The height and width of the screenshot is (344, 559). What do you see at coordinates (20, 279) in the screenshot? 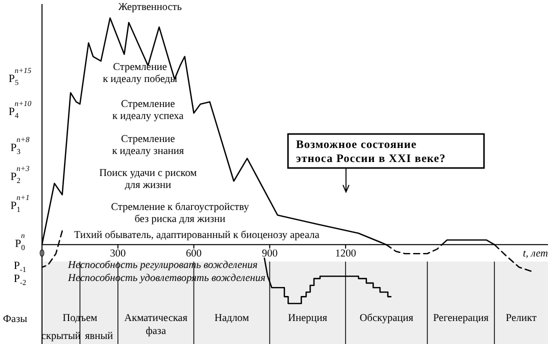
I see `text: P$_{-2}$` at bounding box center [20, 279].